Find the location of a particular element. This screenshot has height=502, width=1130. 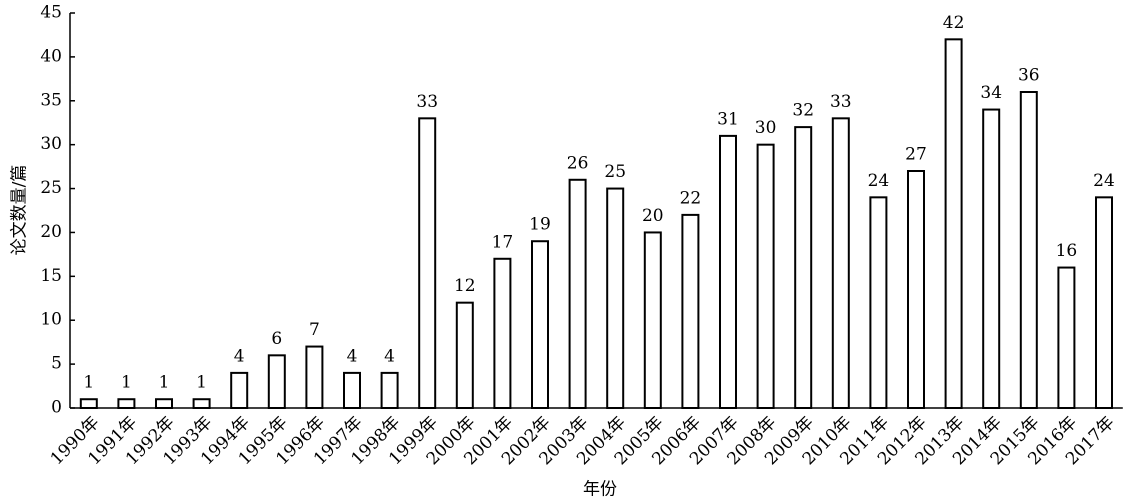

value-label: 7 is located at coordinates (314, 330).